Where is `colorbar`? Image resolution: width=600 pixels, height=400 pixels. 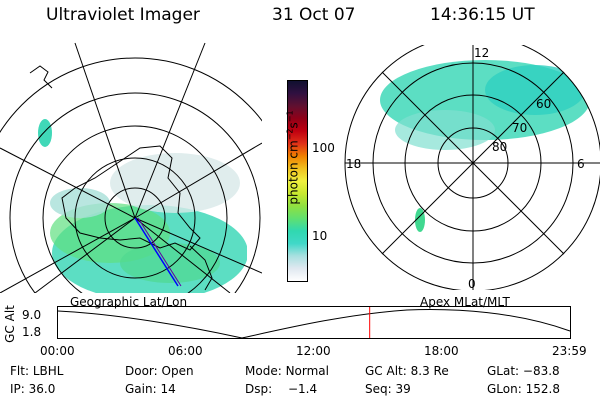
colorbar is located at coordinates (297, 181).